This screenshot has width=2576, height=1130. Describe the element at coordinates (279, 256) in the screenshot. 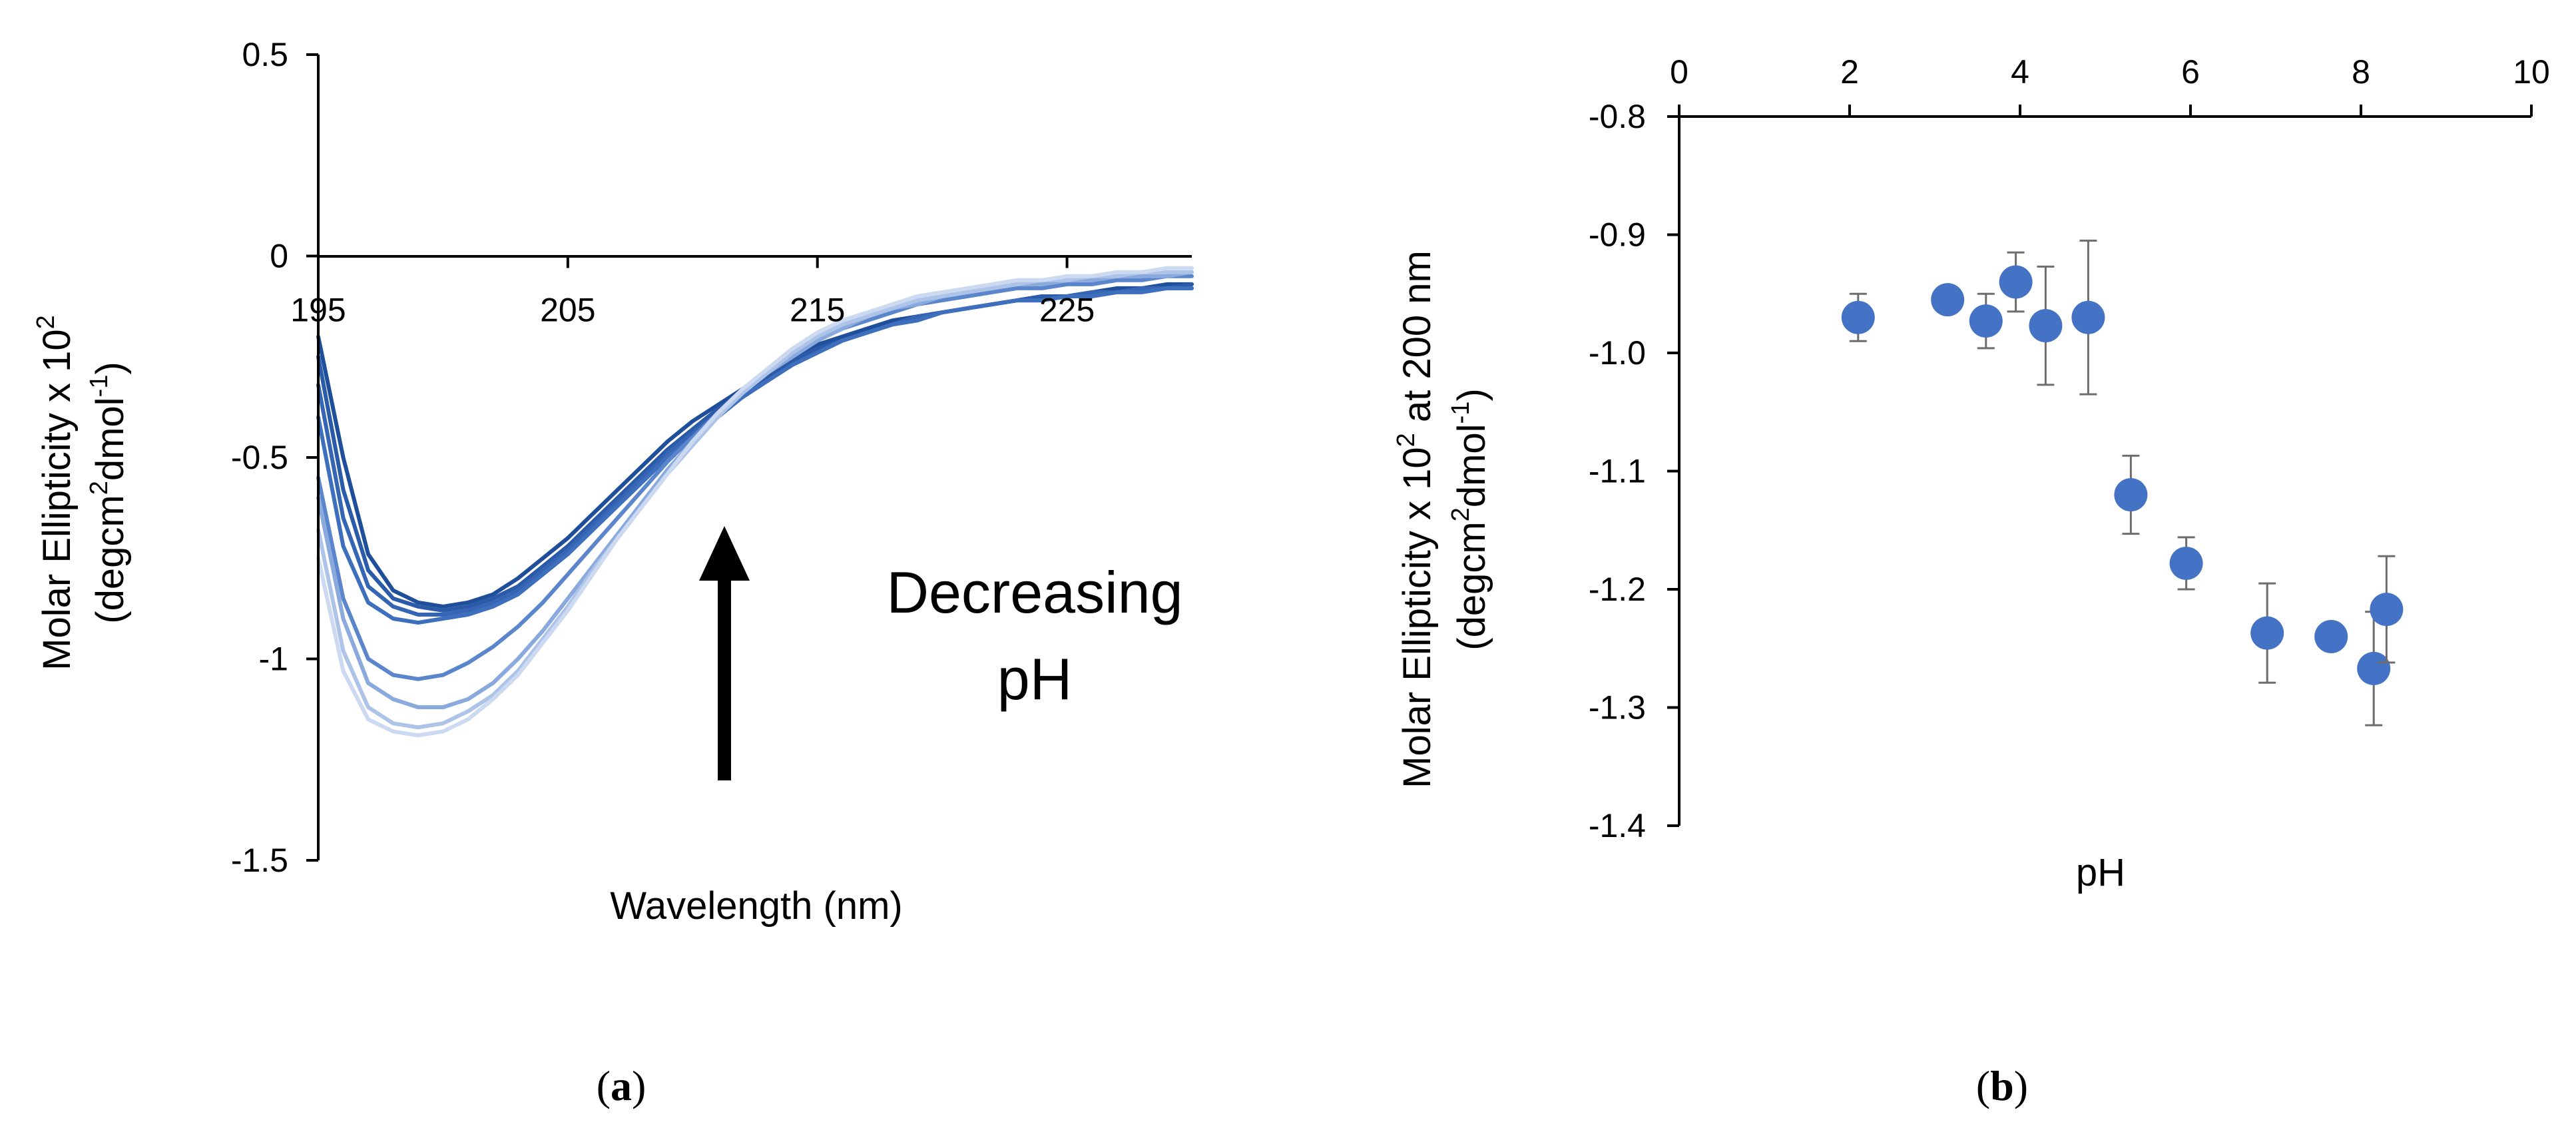

I see `panel-a-y-tick-label: 0` at that location.